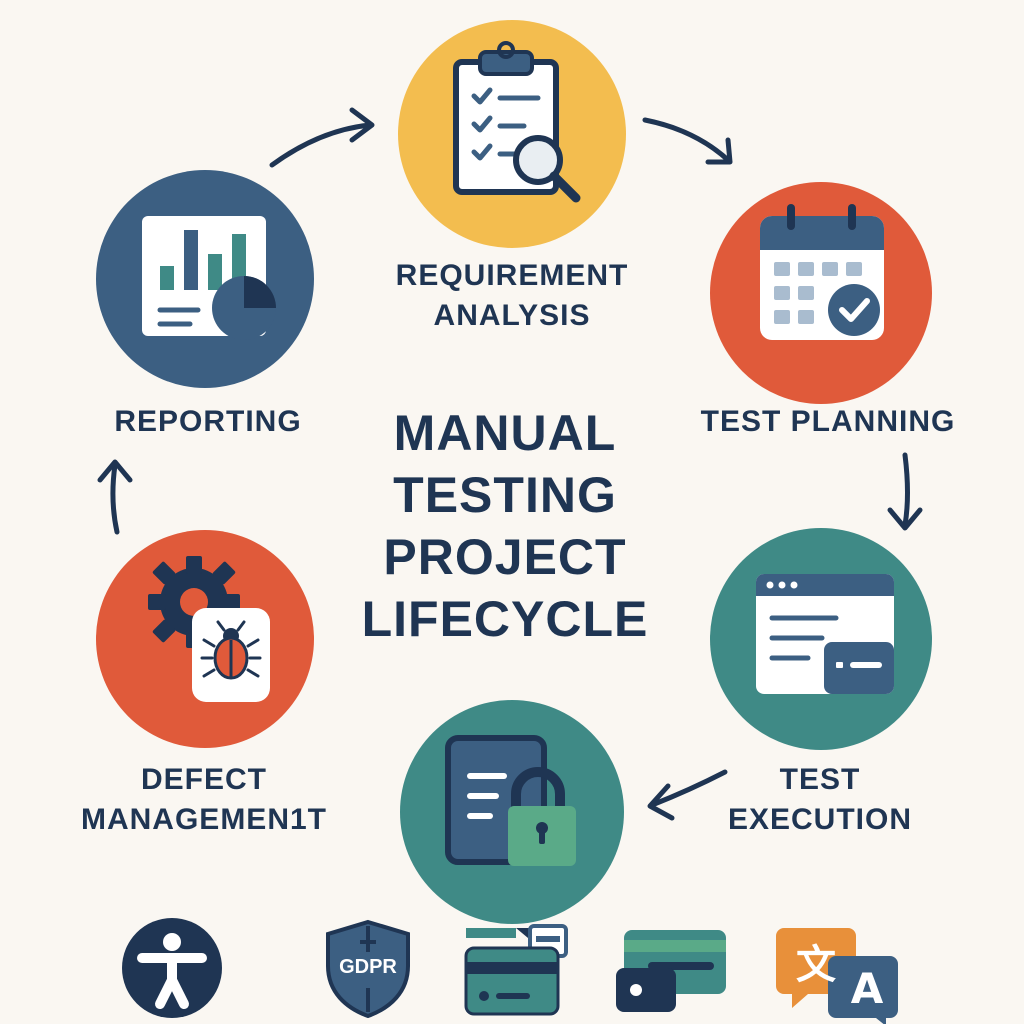 Image resolution: width=1024 pixels, height=1024 pixels. Describe the element at coordinates (816, 965) in the screenshot. I see `translate-source-glyph: 文` at that location.